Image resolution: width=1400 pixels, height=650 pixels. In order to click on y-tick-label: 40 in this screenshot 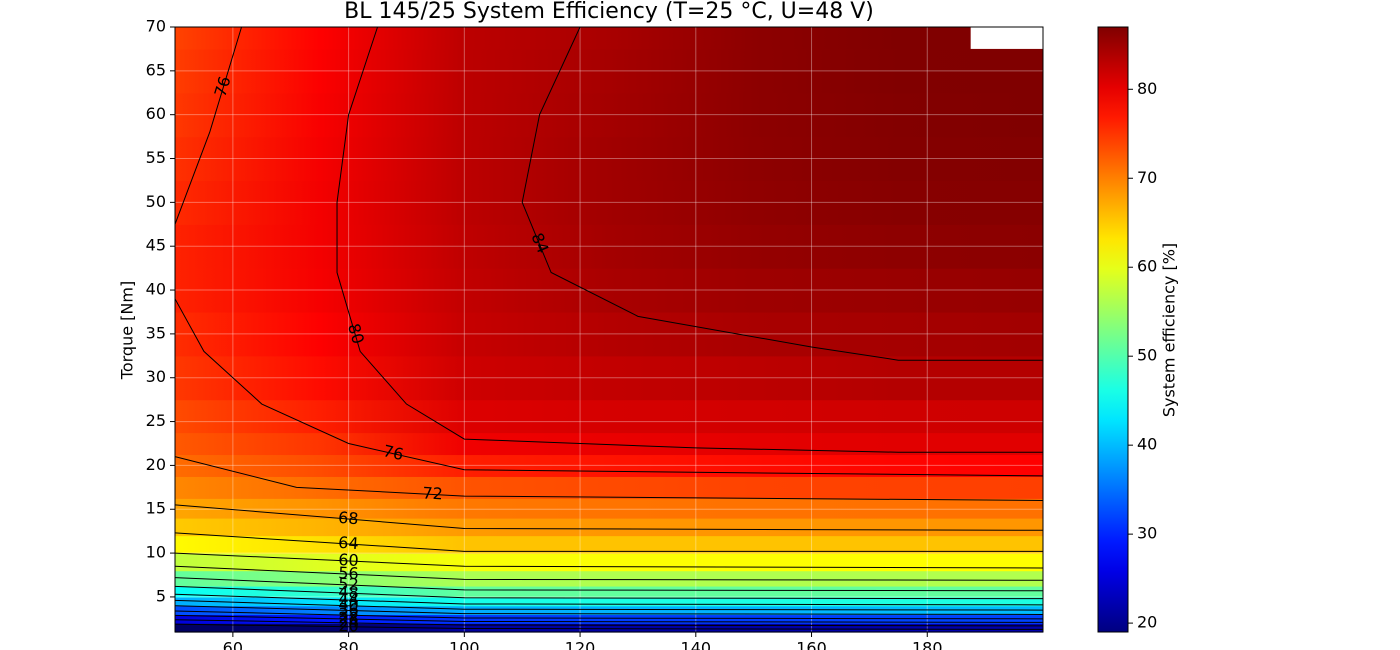, I will do `click(156, 289)`.